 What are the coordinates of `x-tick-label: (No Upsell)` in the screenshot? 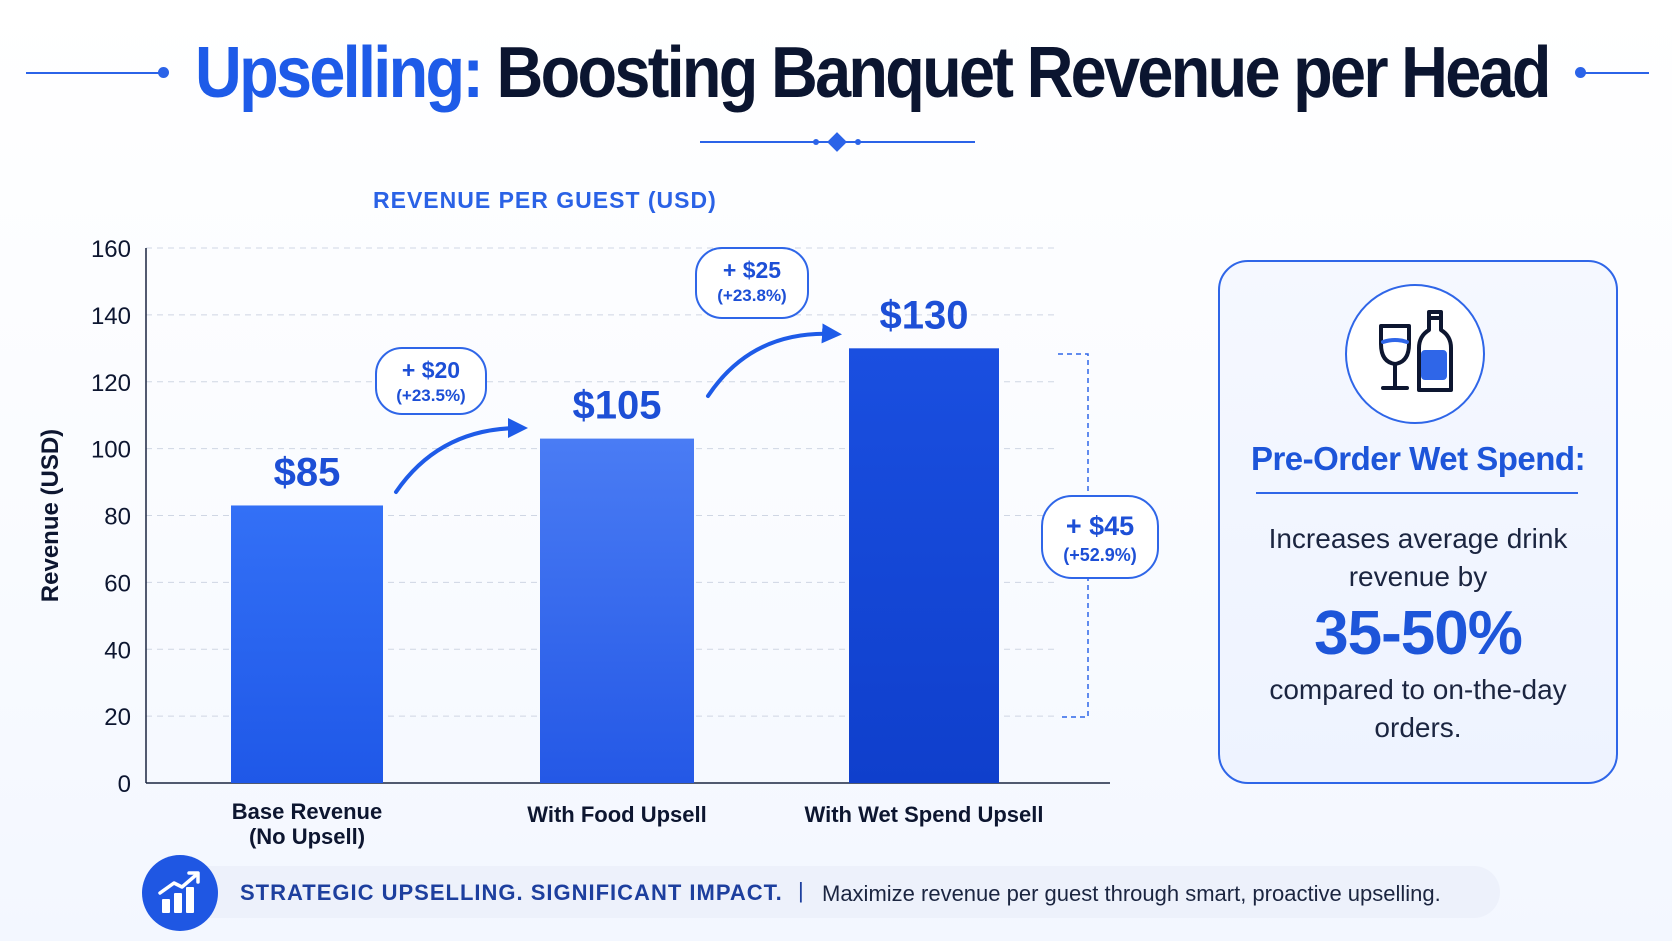 It's located at (307, 836).